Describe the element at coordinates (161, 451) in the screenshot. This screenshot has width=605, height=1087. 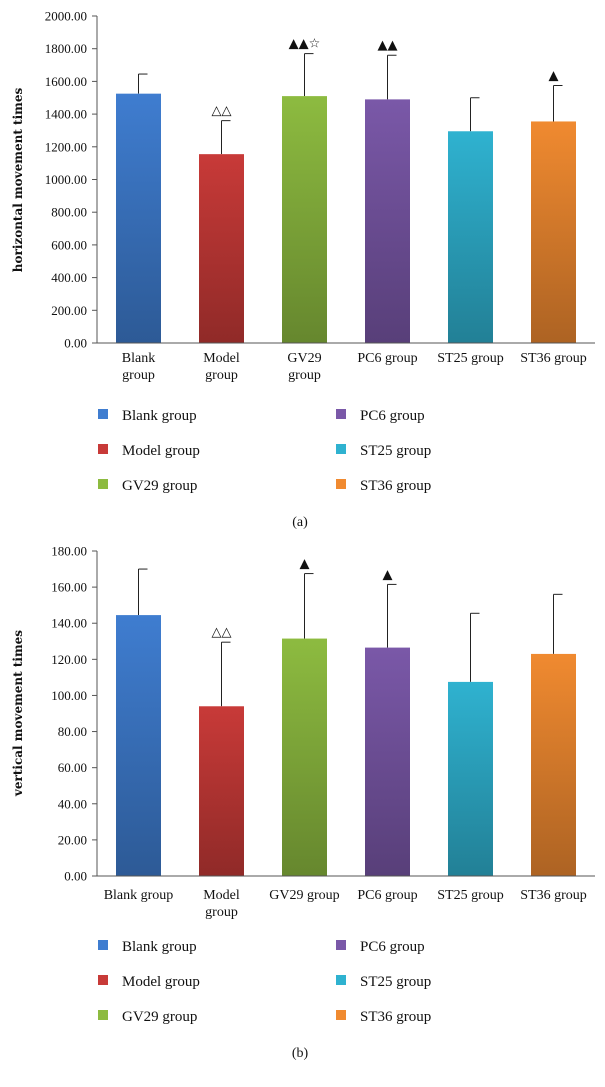
I see `chart-a-legend-label: Model group` at that location.